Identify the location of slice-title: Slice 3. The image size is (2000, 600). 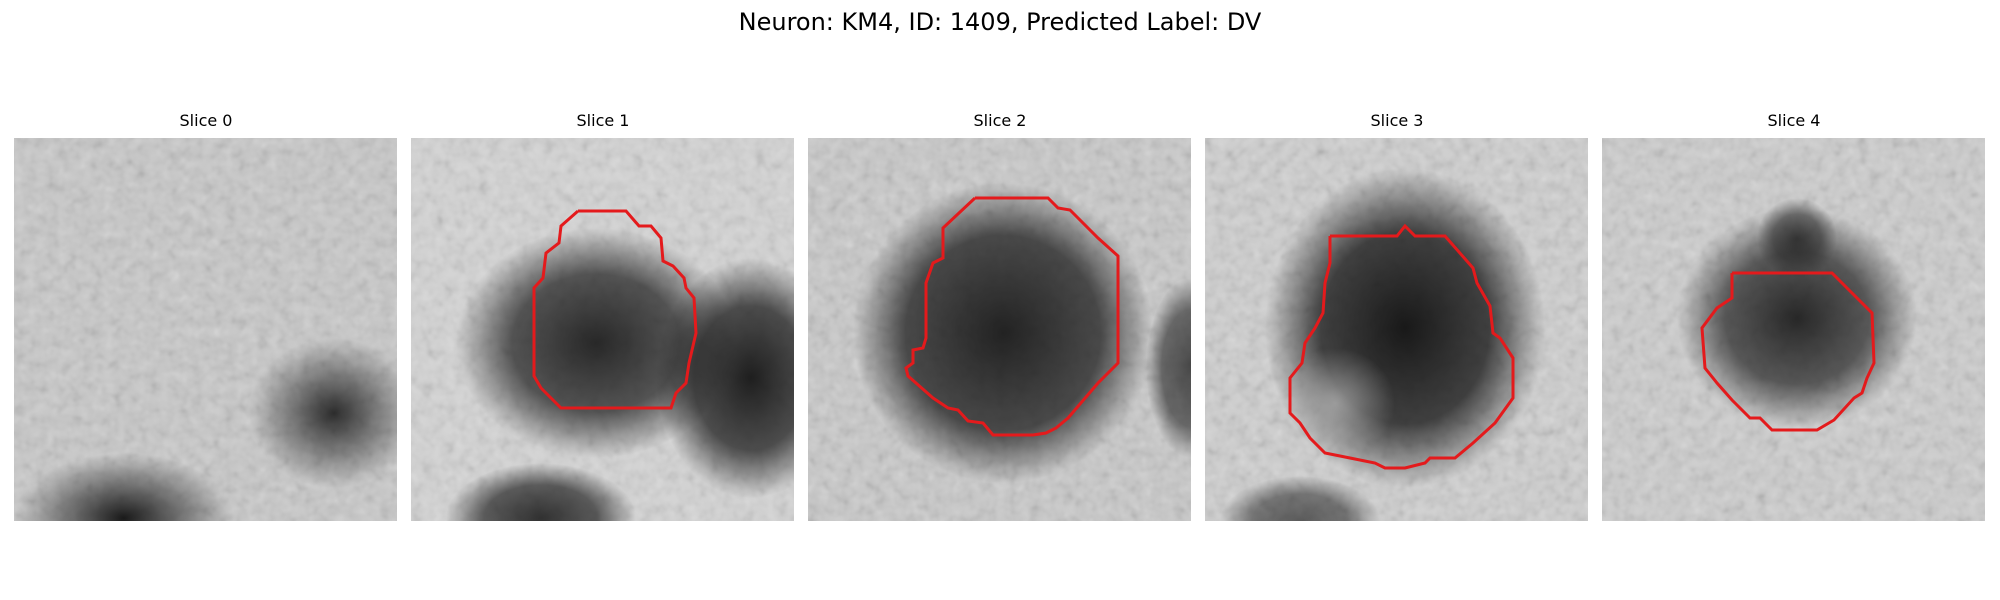
(1397, 120).